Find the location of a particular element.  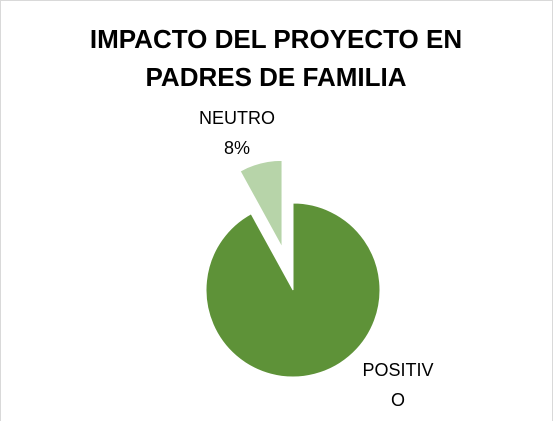

value-label: 8% is located at coordinates (236, 148).